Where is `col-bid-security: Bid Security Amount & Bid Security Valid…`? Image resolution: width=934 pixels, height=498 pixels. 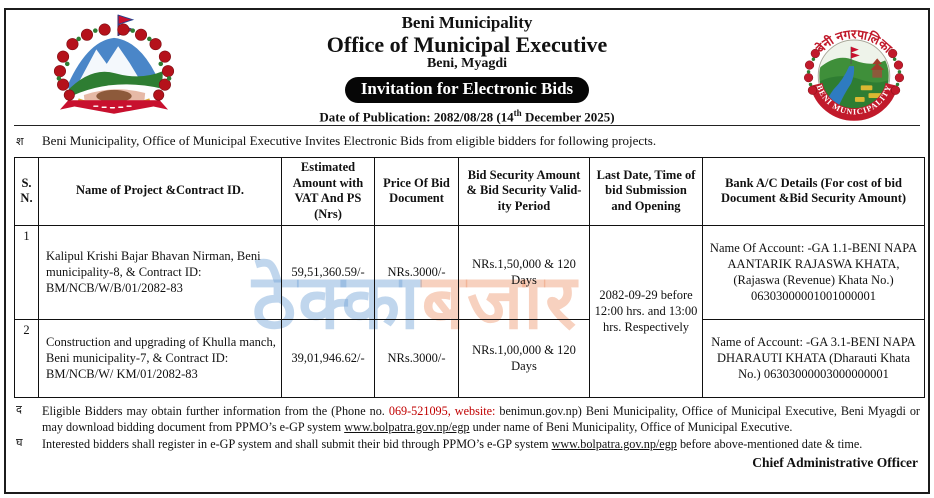
col-bid-security: Bid Security Amount & Bid Security Valid… is located at coordinates (524, 191).